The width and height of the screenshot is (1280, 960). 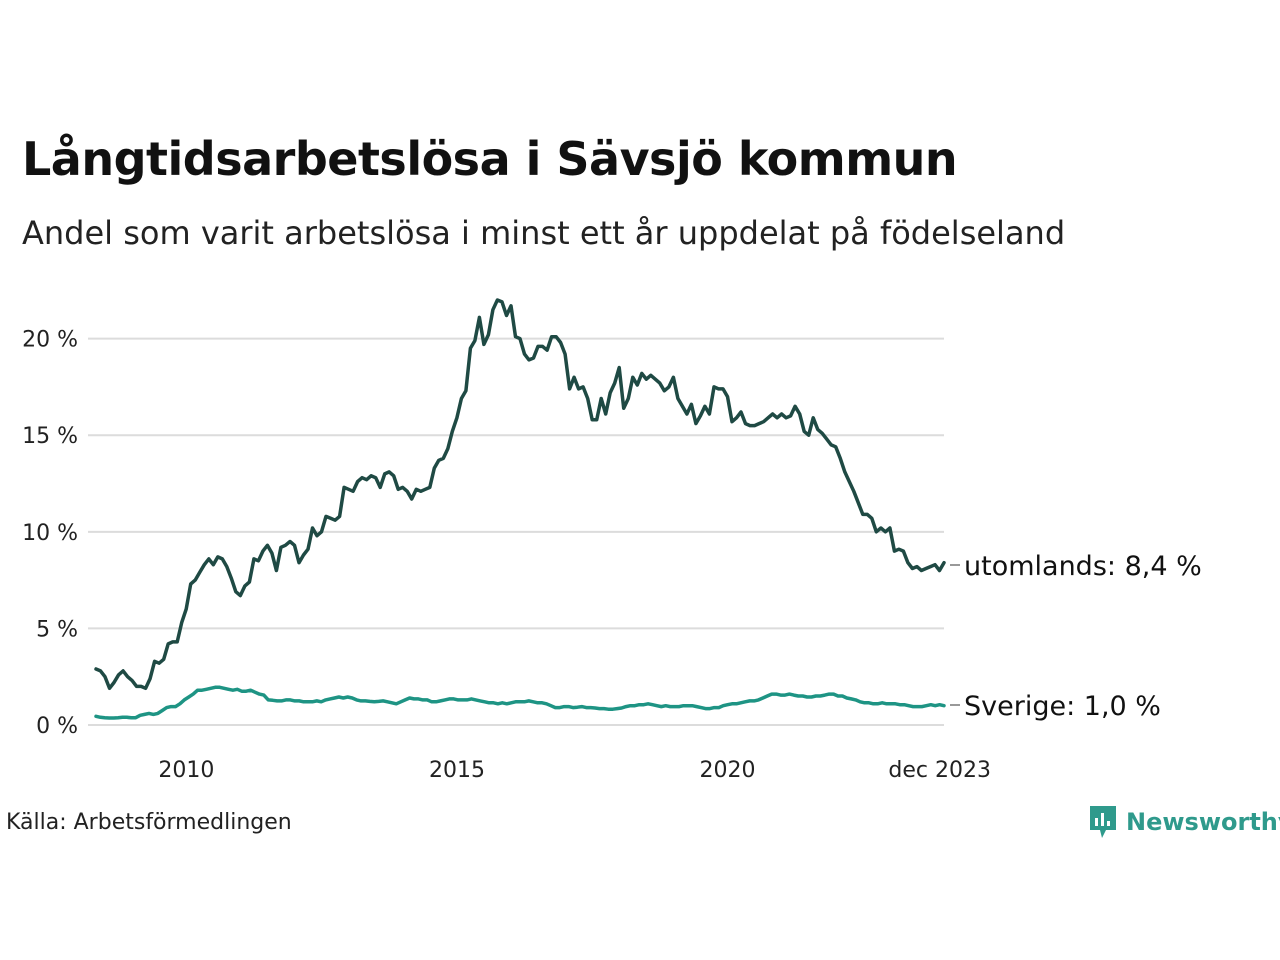 What do you see at coordinates (457, 770) in the screenshot?
I see `x-tick-label: 2015` at bounding box center [457, 770].